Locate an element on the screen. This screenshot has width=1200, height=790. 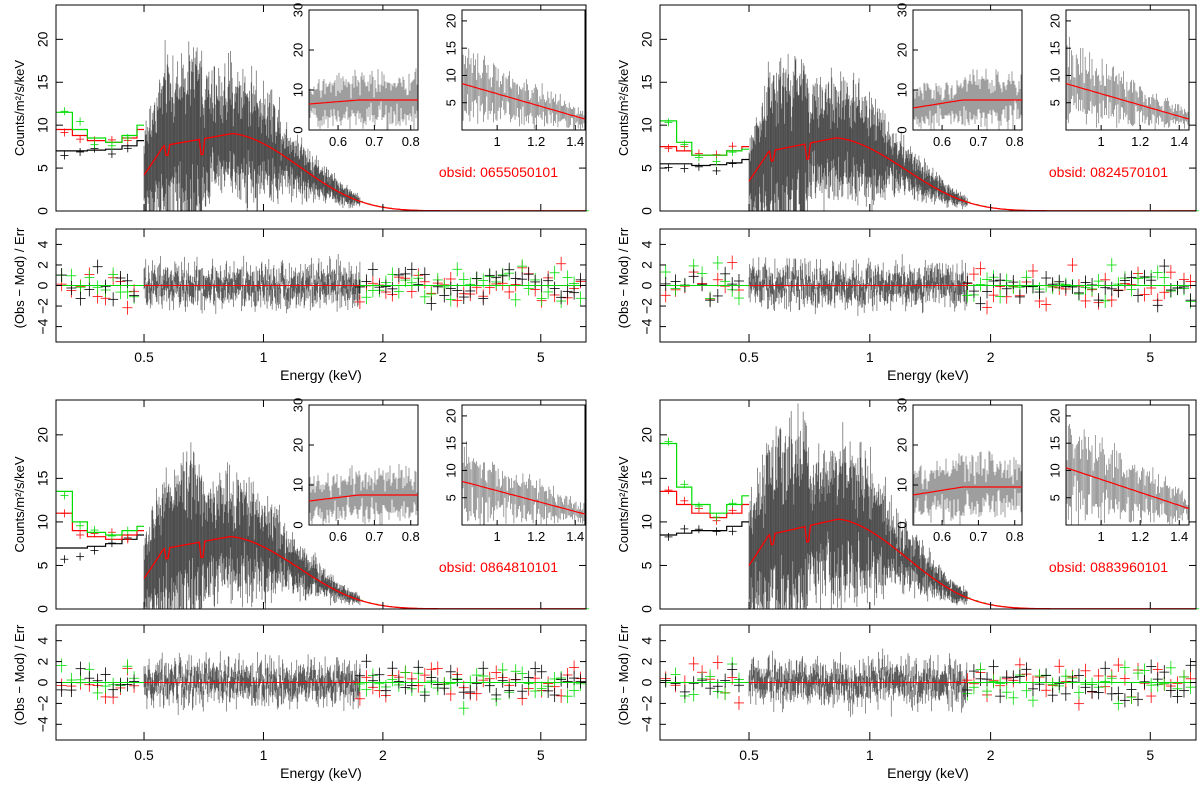
inset-y-tick-label: 10 is located at coordinates (901, 90).